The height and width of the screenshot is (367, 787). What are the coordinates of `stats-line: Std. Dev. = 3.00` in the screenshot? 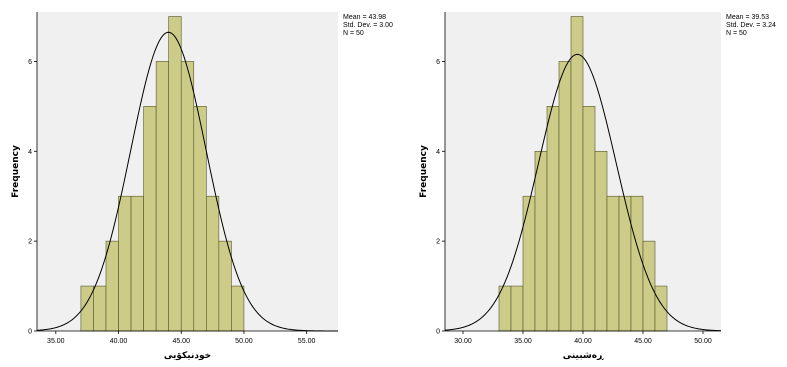 It's located at (368, 25).